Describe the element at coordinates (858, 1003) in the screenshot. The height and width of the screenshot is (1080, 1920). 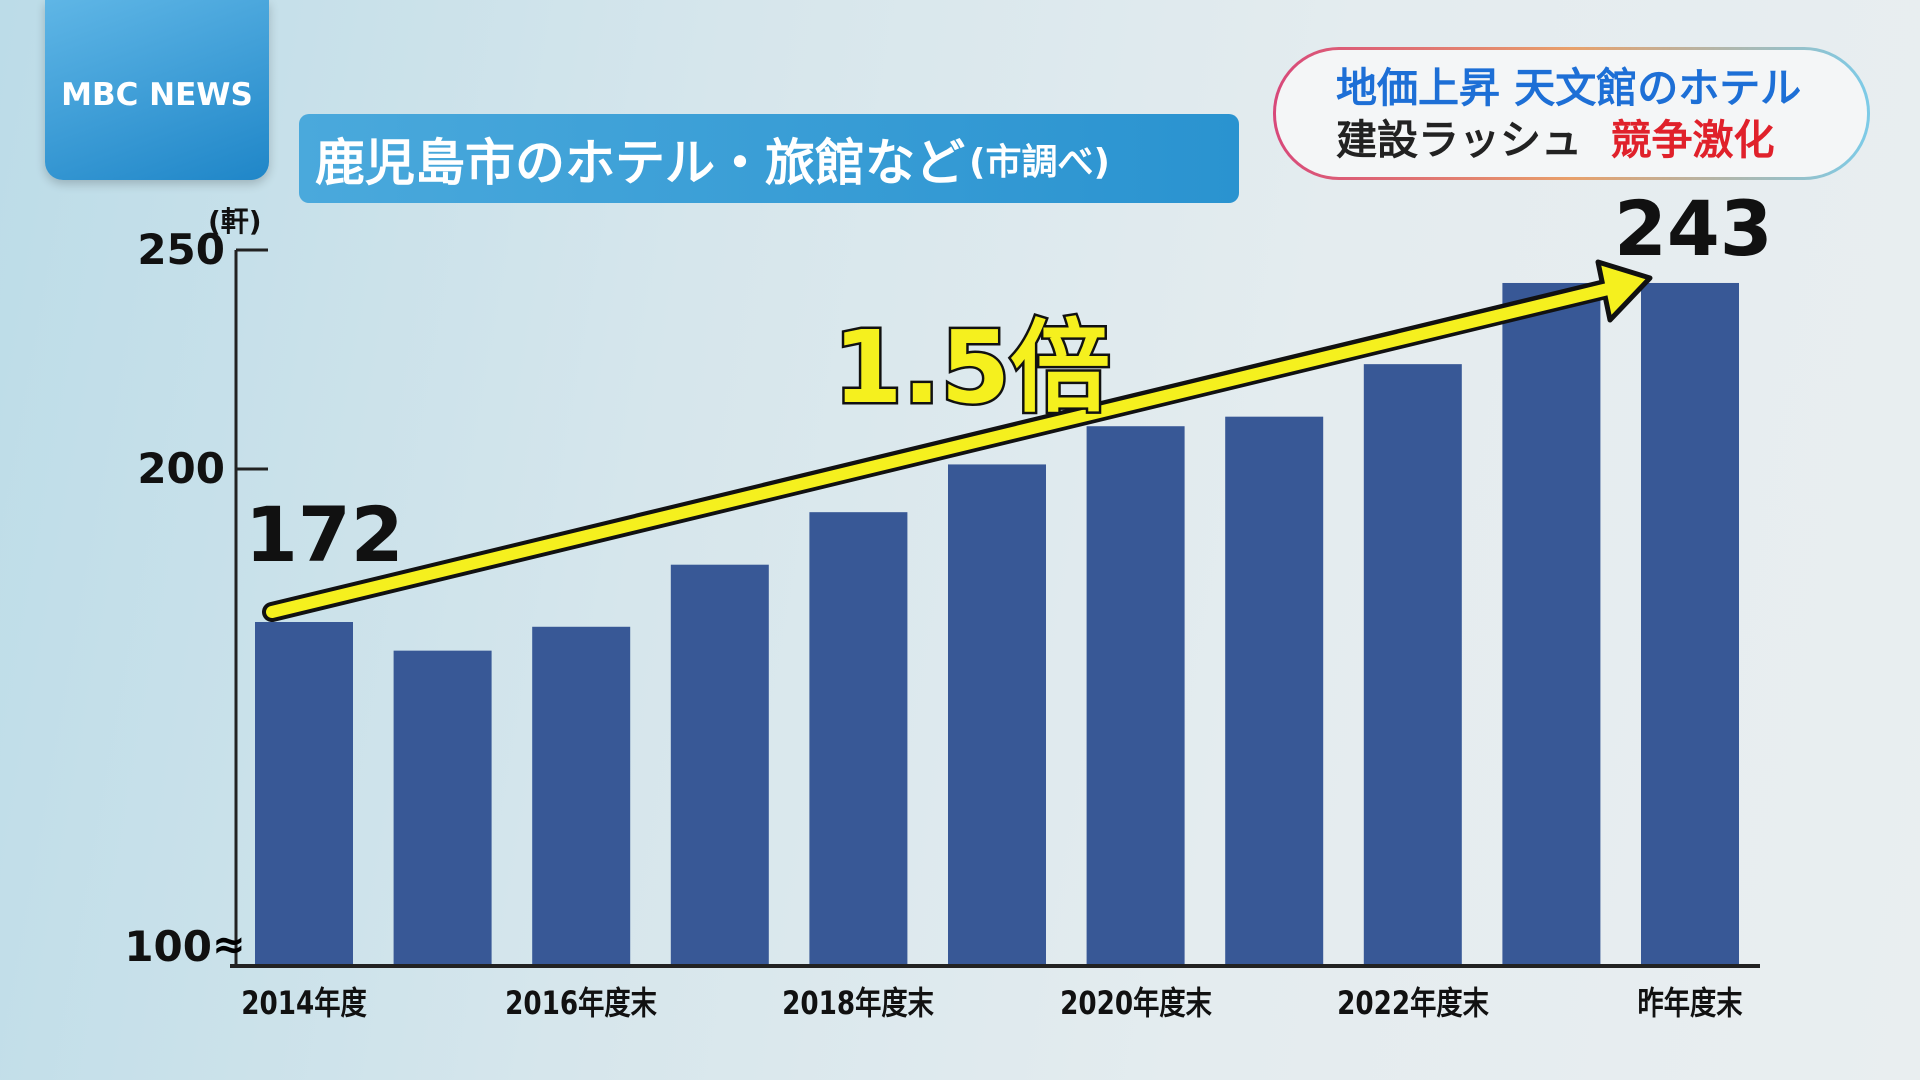
I see `x-tick-label: 2018年度末` at that location.